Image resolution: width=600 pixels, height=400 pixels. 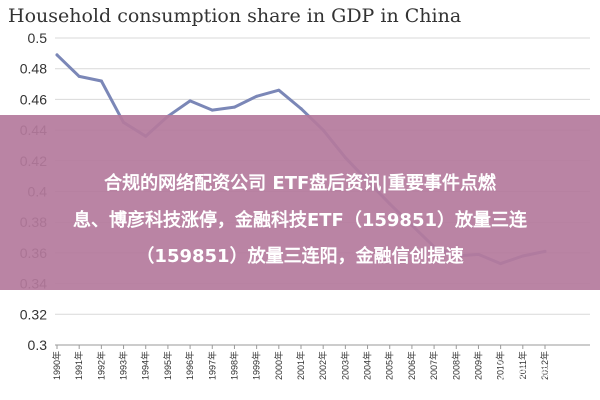 I want to click on x-tick-label: 2012年, so click(x=544, y=365).